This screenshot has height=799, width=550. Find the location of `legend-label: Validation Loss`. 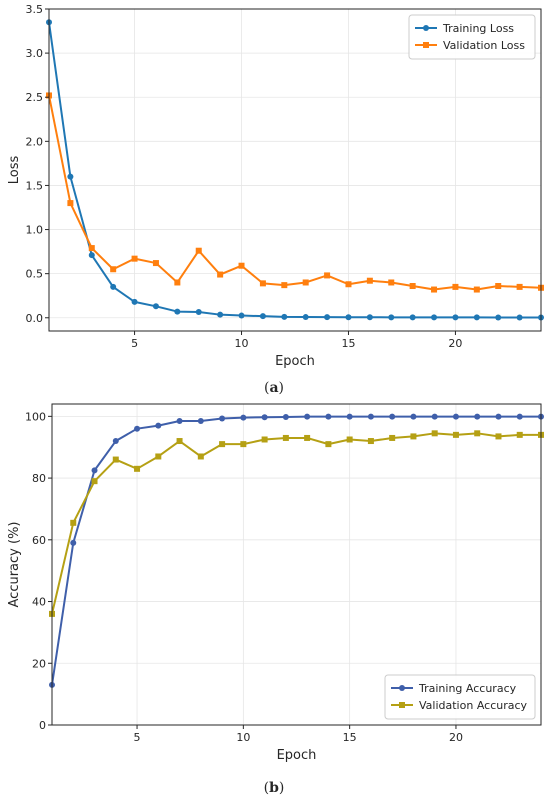

legend-label: Validation Loss is located at coordinates (484, 45).